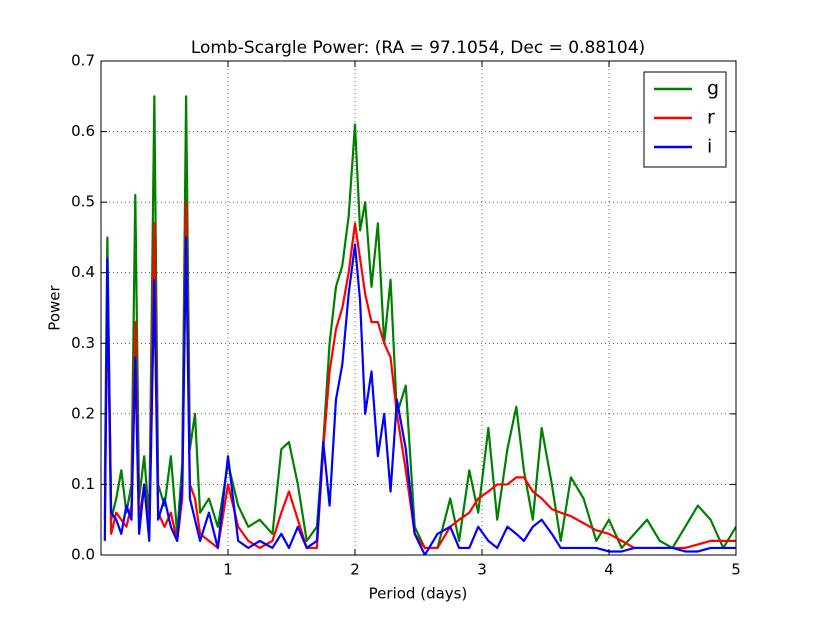 Image resolution: width=817 pixels, height=617 pixels. Describe the element at coordinates (83, 413) in the screenshot. I see `y-tick-label: 0.2` at that location.